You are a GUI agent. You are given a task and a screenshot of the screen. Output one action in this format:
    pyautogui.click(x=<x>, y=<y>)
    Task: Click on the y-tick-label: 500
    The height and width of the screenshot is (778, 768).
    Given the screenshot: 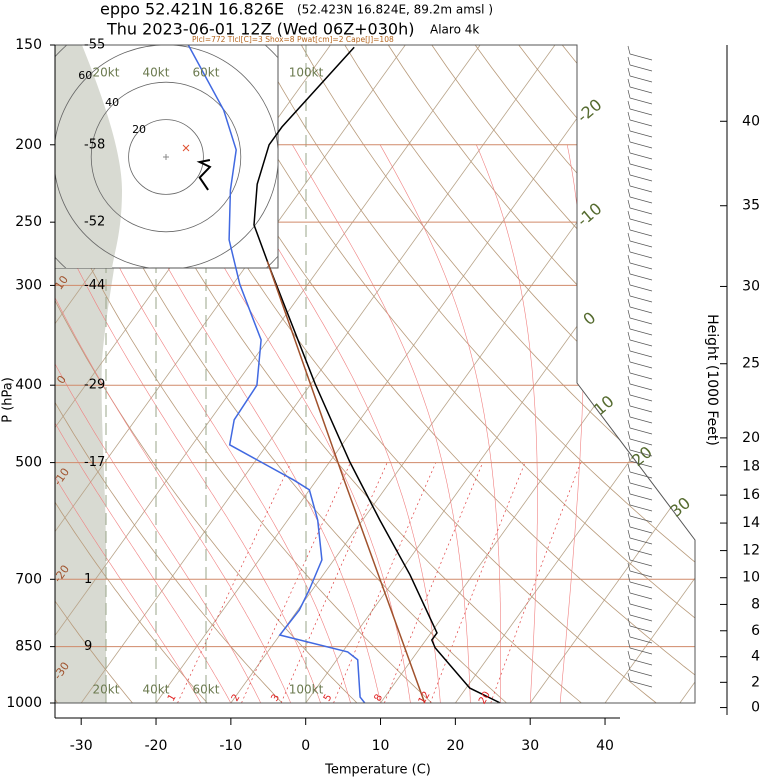 What is the action you would take?
    pyautogui.click(x=28, y=463)
    